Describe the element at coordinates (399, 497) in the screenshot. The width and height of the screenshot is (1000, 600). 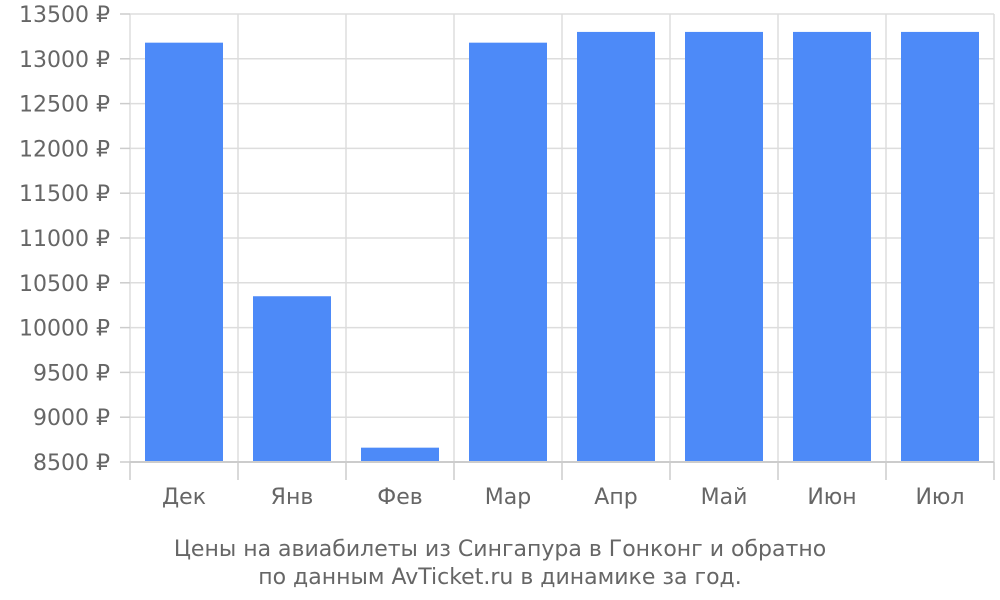
I see `x-tick-label: Фев` at that location.